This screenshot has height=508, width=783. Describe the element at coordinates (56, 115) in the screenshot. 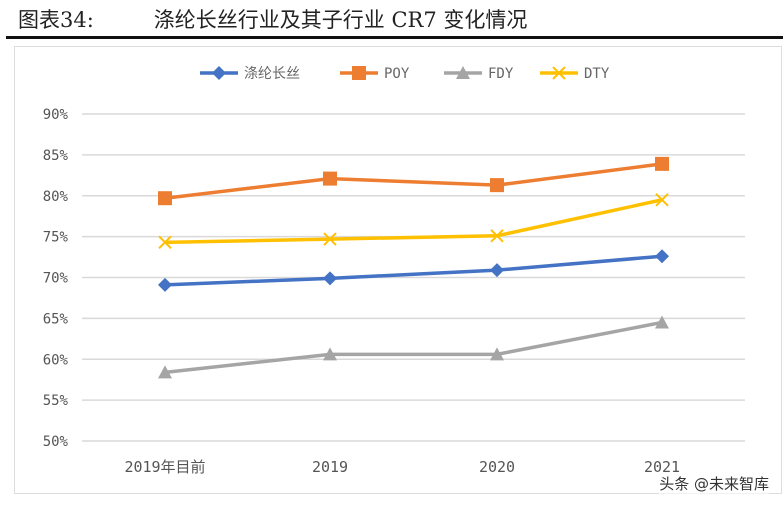

I see `y-tick-label: 90%` at that location.